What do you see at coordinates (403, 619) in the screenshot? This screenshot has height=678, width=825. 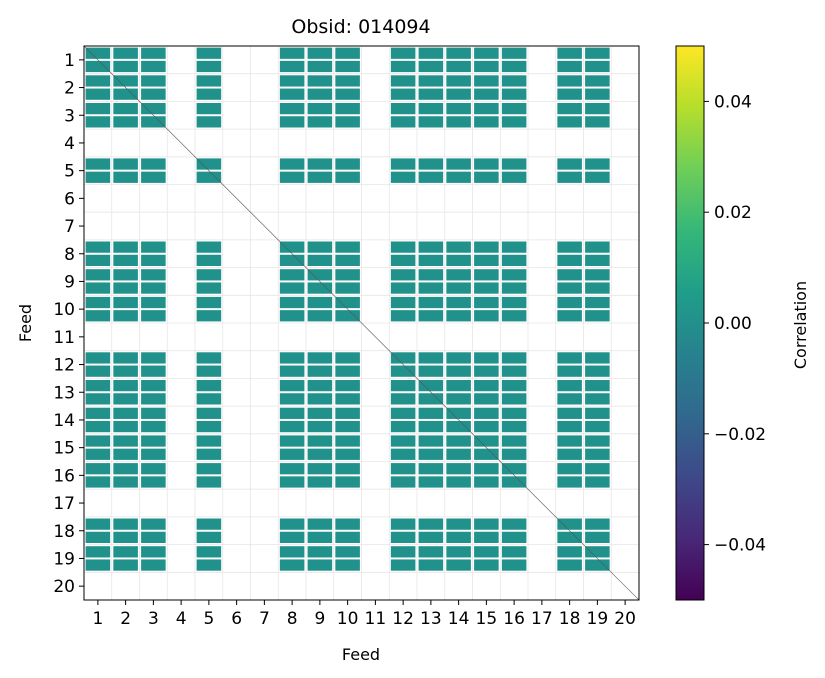 I see `x-tick-label: 12` at bounding box center [403, 619].